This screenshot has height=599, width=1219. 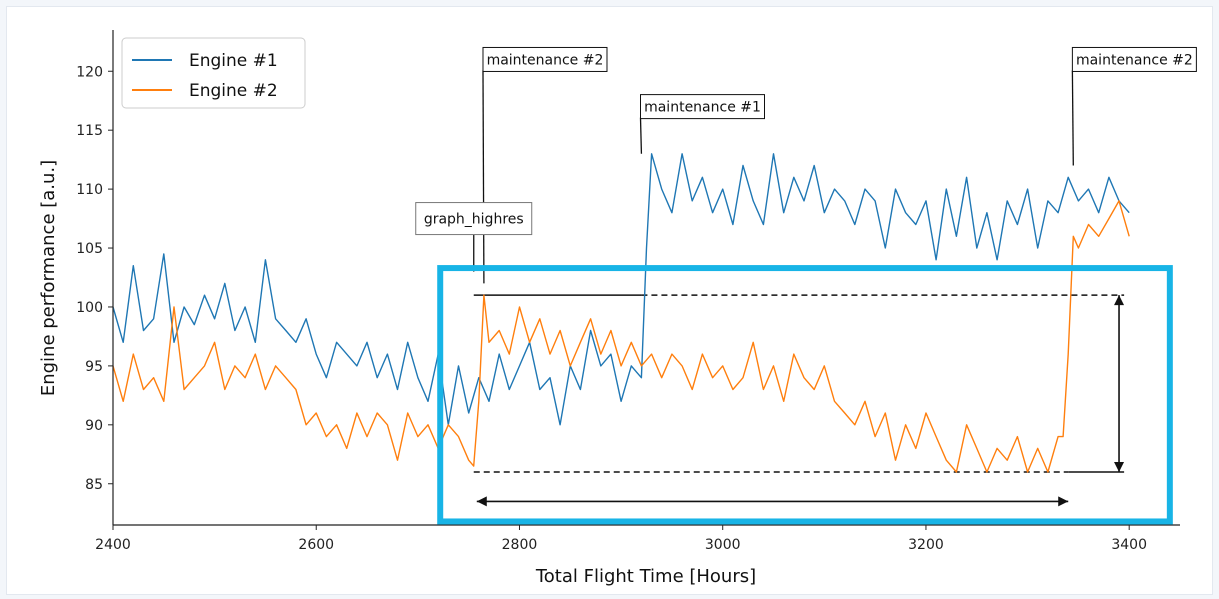 What do you see at coordinates (94, 426) in the screenshot?
I see `y-tick-label: 90` at bounding box center [94, 426].